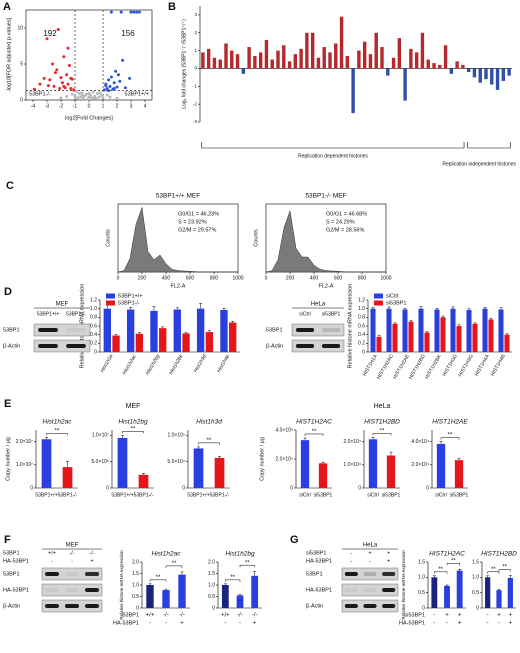 Image resolution: width=520 pixels, height=653 pixels. I want to click on chart-title: Hist1h2ac, so click(167, 554).